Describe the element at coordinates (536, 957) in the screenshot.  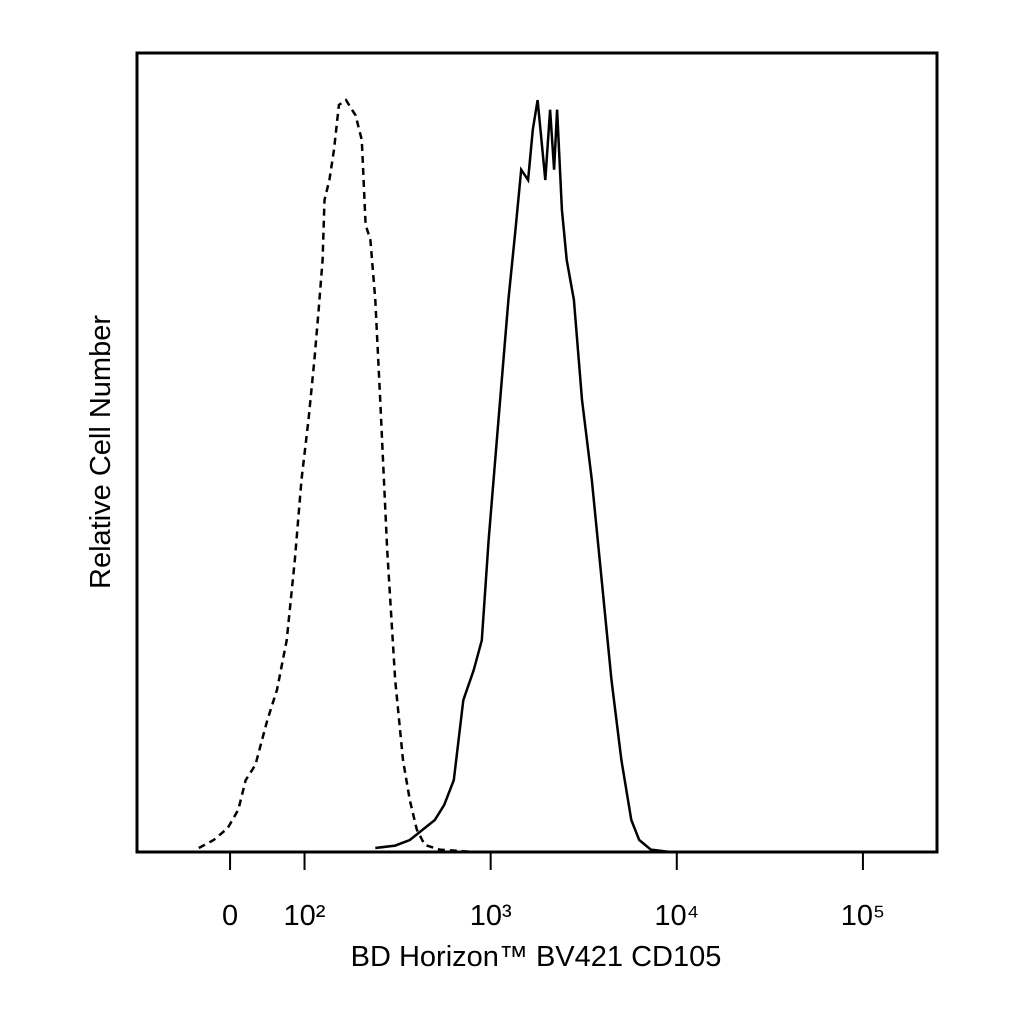
I see `x-axis-title: BD Horizon™ BV421 CD105` at that location.